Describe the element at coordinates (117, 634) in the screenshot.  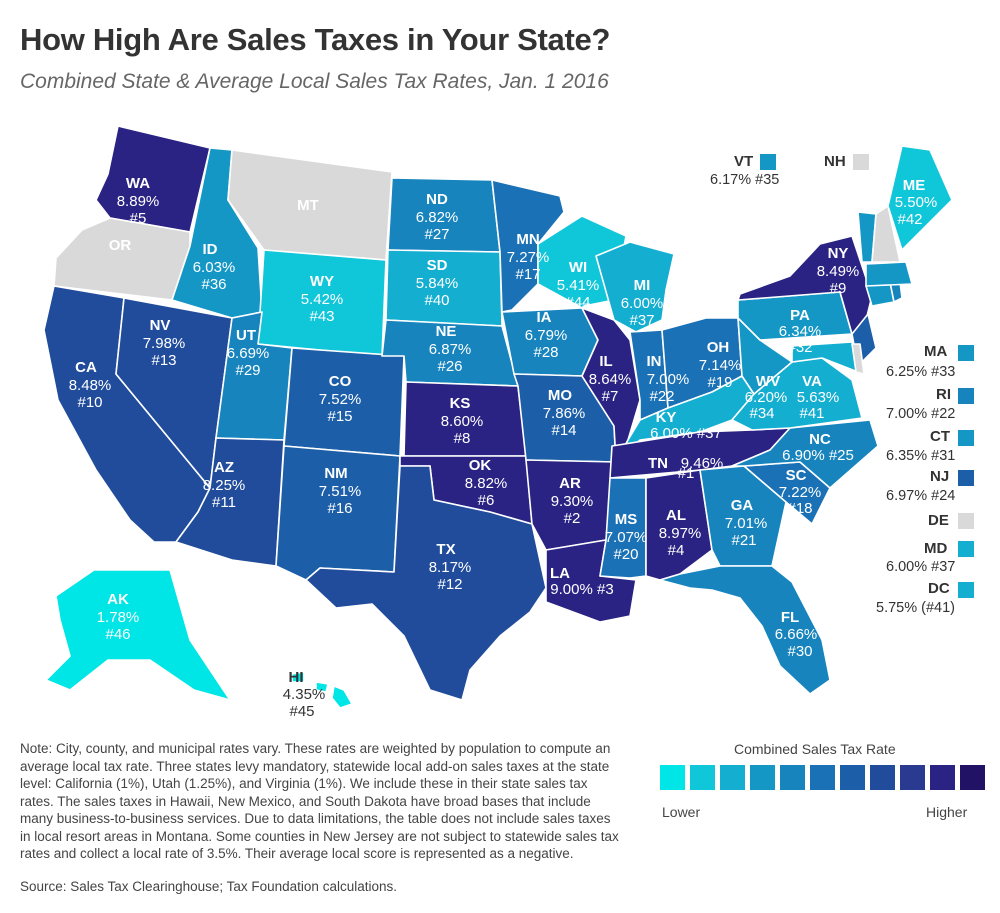
I see `label-ak-rank: #46` at that location.